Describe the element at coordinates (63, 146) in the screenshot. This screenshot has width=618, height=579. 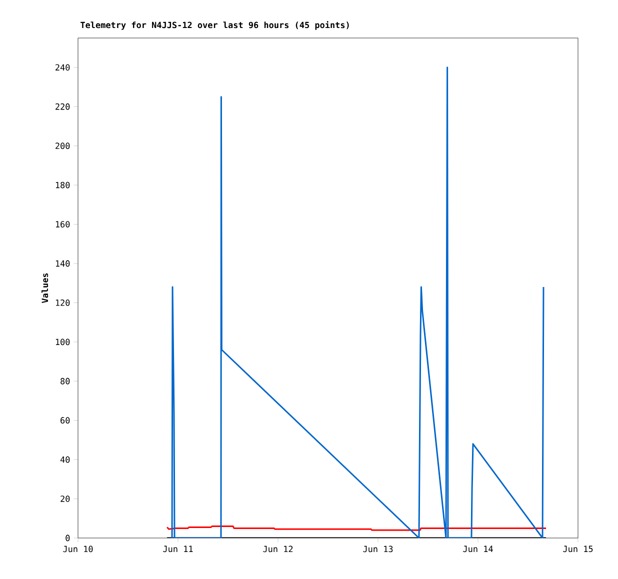
I see `y-tick-label: 200` at that location.